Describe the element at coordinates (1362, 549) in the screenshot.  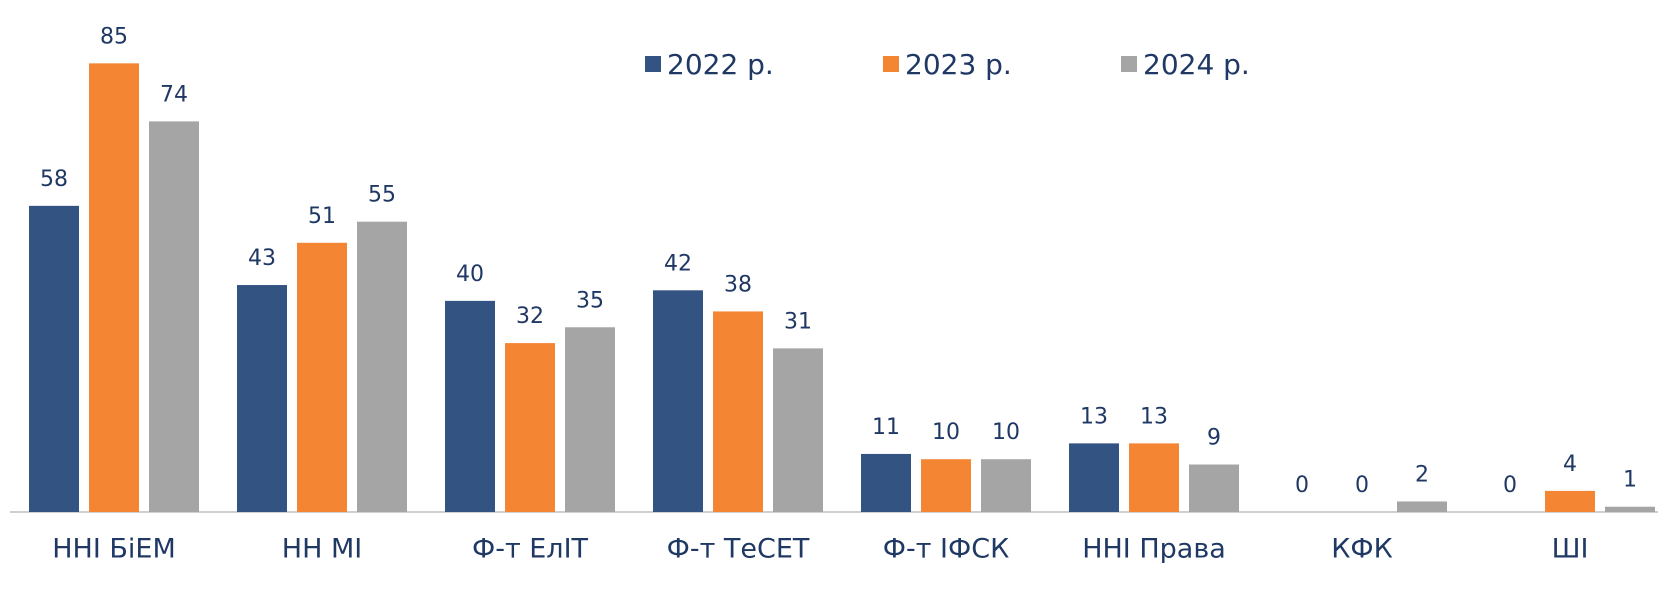
I see `x-tick-label: КФК` at that location.